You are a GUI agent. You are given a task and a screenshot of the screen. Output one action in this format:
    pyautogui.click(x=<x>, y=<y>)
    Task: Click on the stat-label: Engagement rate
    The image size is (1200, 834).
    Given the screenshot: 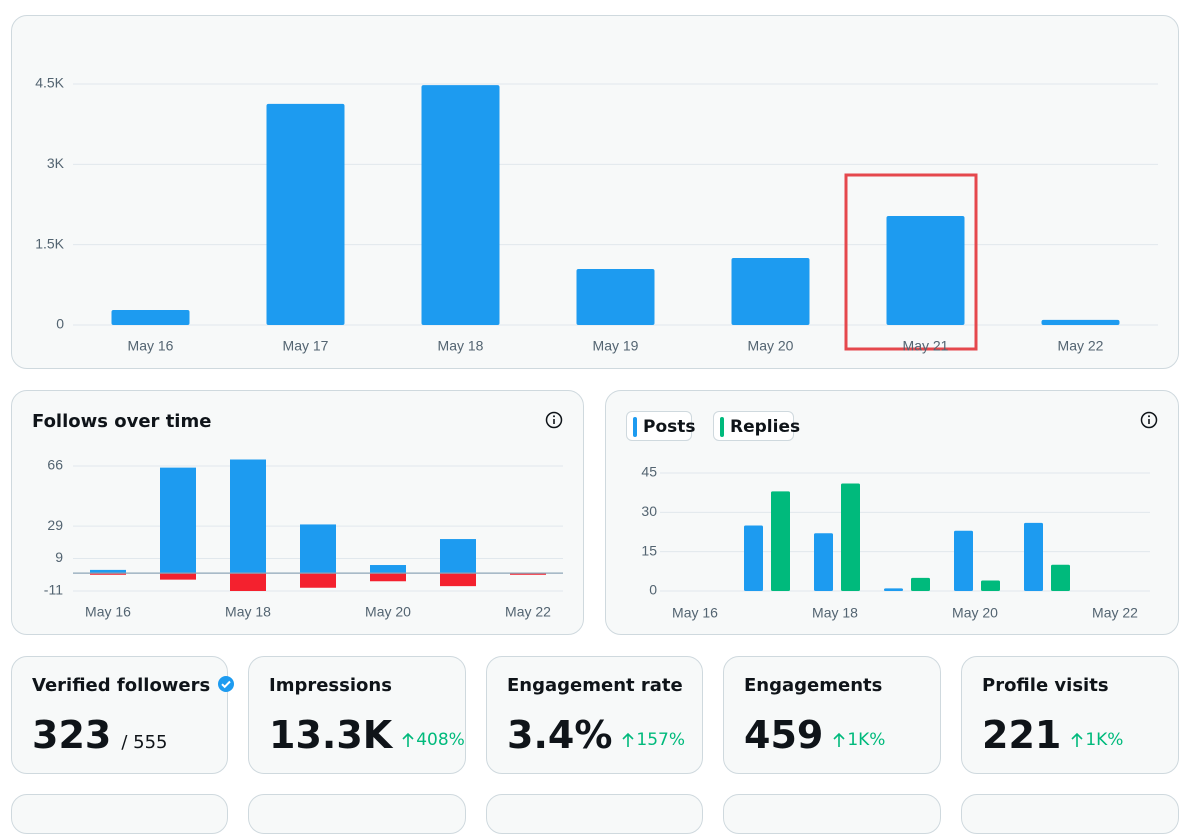 What is the action you would take?
    pyautogui.click(x=595, y=685)
    